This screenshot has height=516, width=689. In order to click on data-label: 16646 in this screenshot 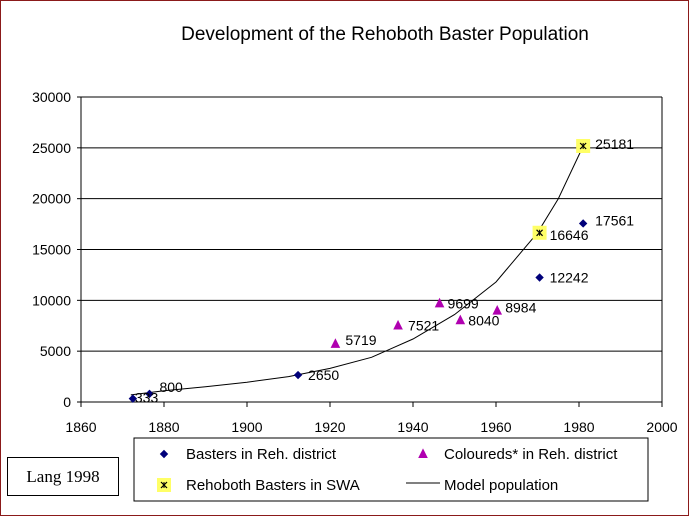, I will do `click(569, 235)`.